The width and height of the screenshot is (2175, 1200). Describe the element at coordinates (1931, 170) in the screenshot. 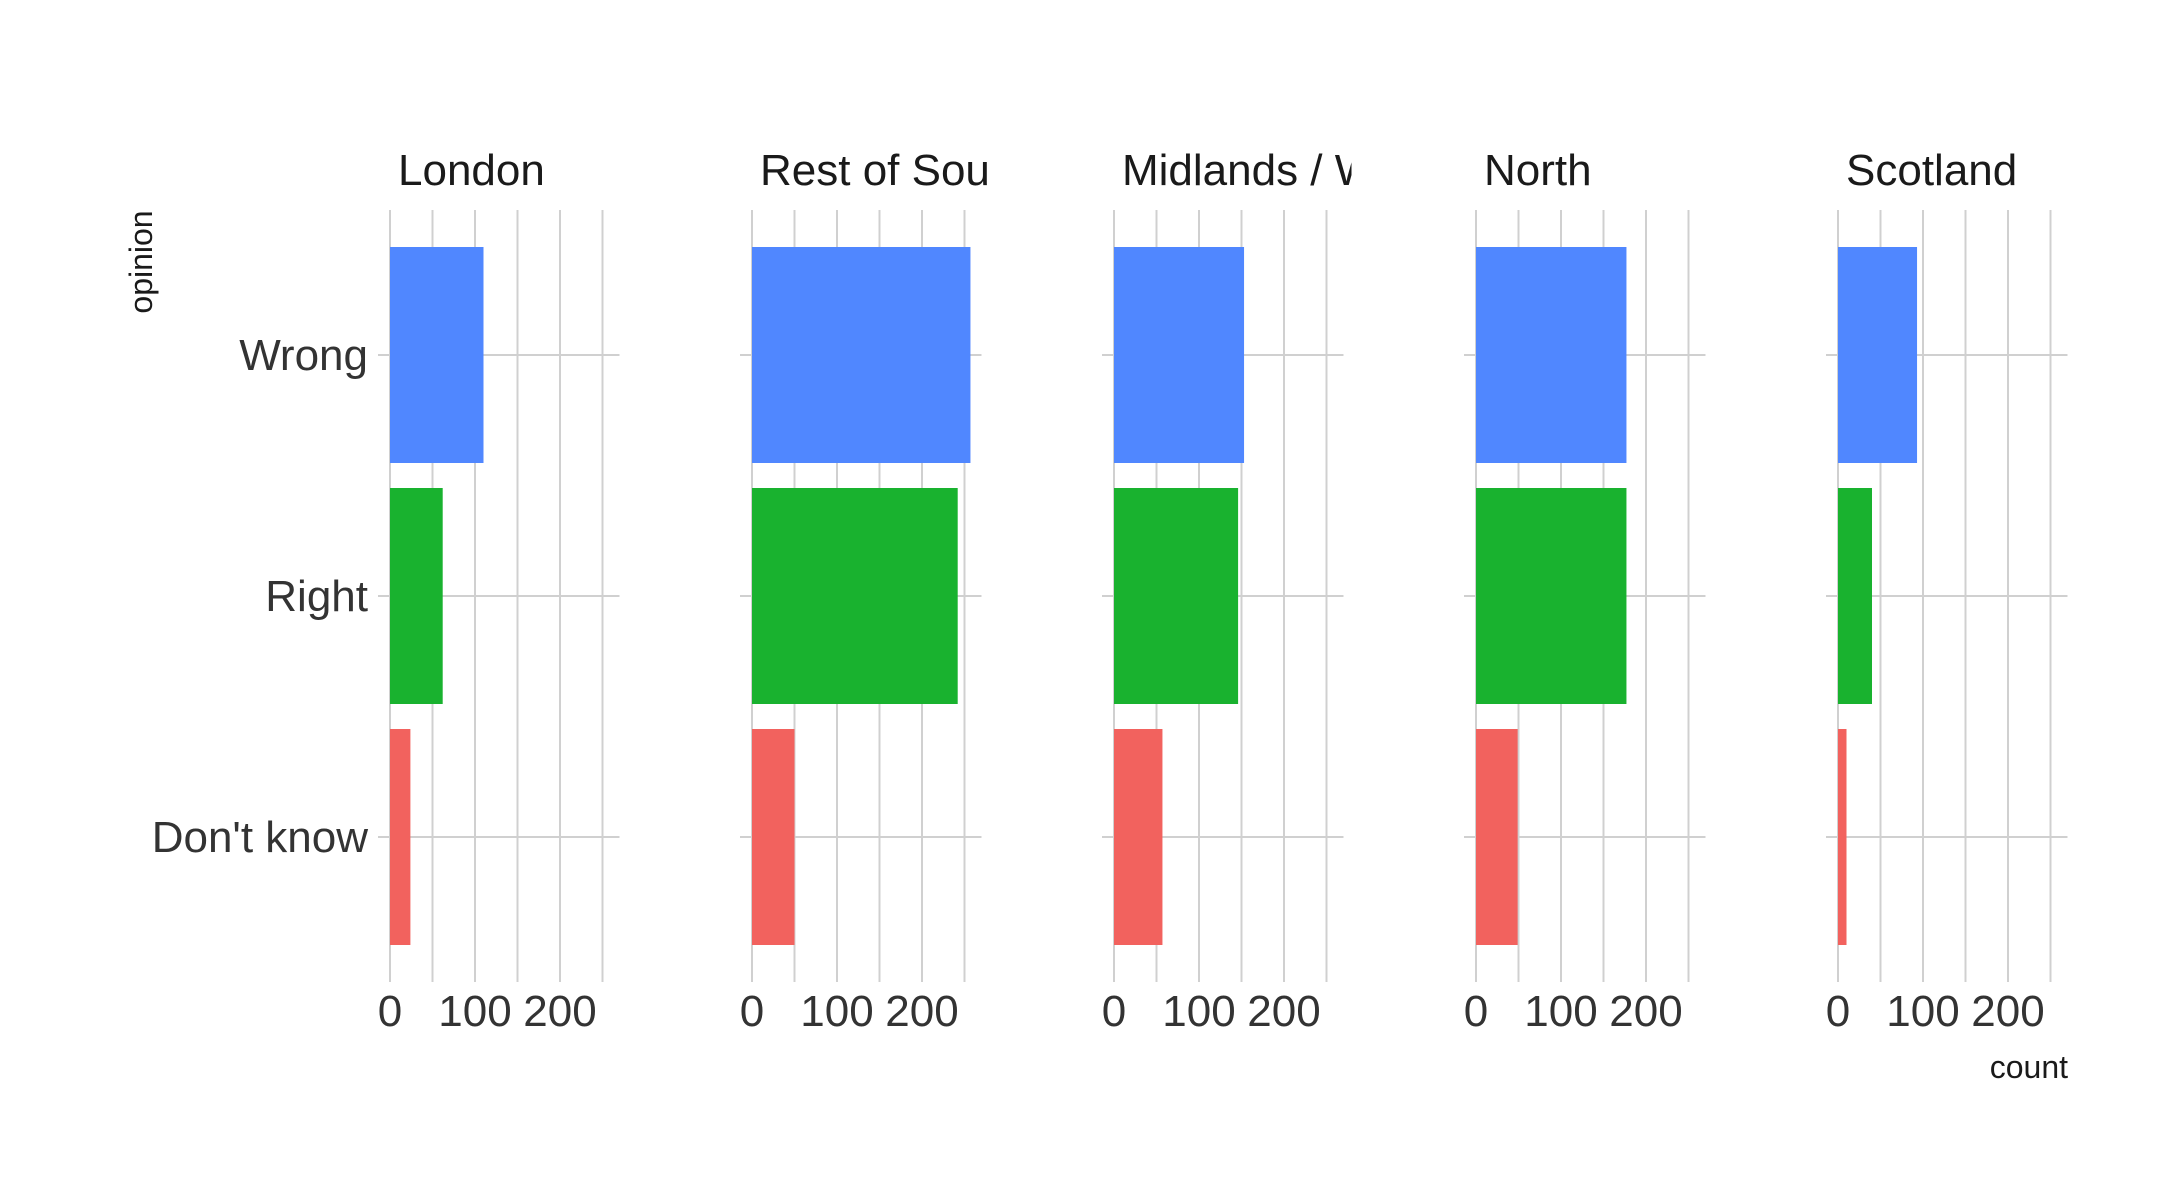

I see `facet-title: Scotland` at that location.